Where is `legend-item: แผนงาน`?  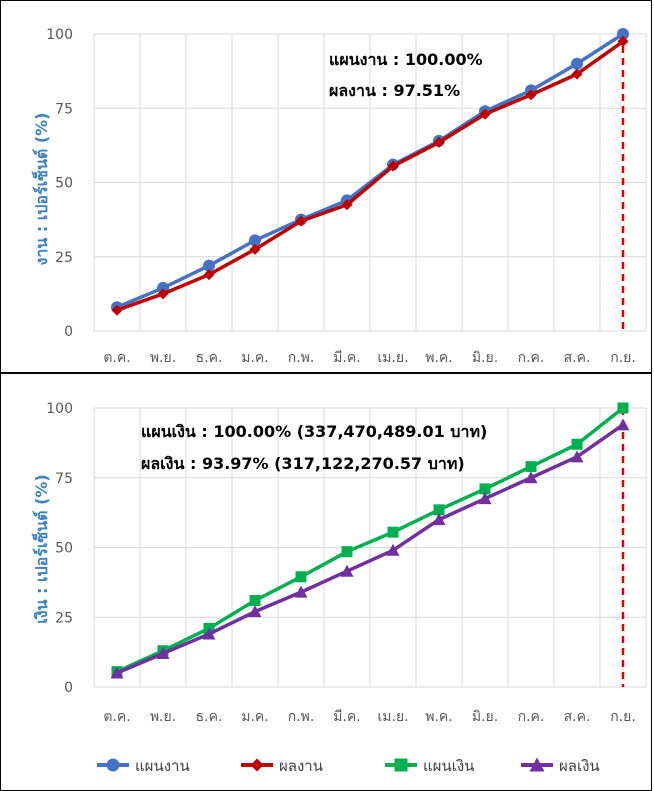
legend-item: แผนงาน is located at coordinates (143, 766).